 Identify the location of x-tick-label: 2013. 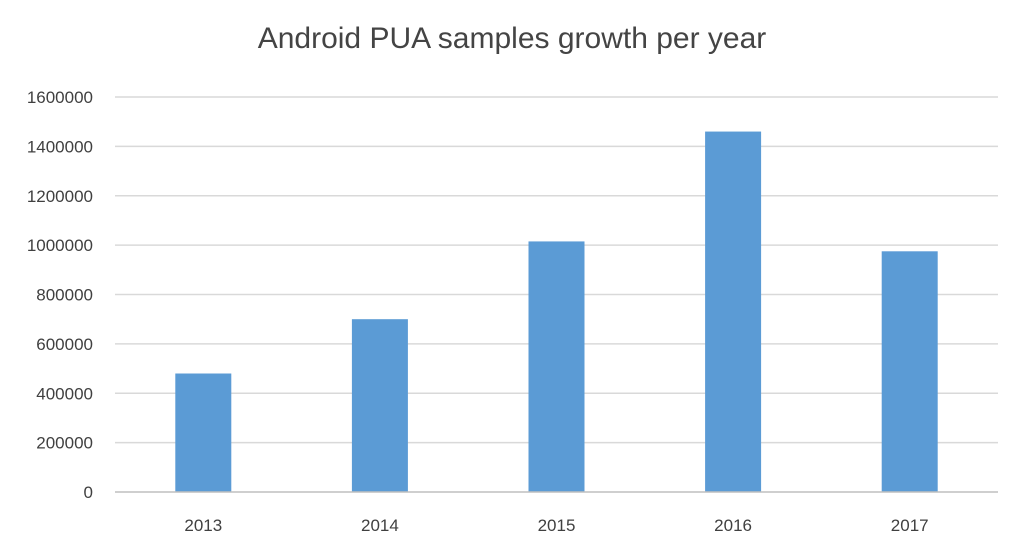
(203, 525).